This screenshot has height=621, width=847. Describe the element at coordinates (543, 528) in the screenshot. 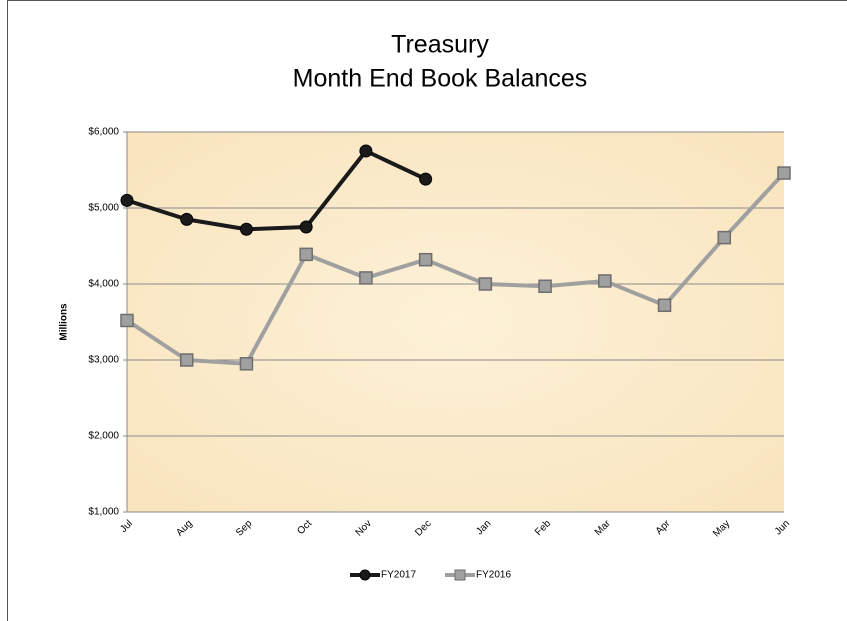

I see `x-tick-label: Feb` at that location.